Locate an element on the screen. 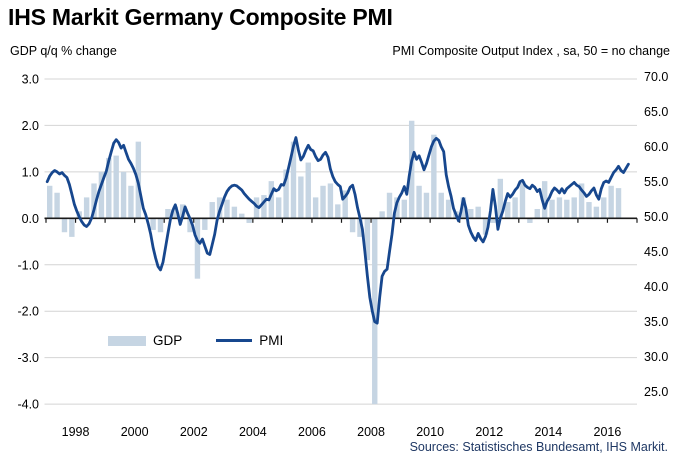 This screenshot has height=460, width=681. right-axis-tick-label: 60.0 is located at coordinates (656, 147).